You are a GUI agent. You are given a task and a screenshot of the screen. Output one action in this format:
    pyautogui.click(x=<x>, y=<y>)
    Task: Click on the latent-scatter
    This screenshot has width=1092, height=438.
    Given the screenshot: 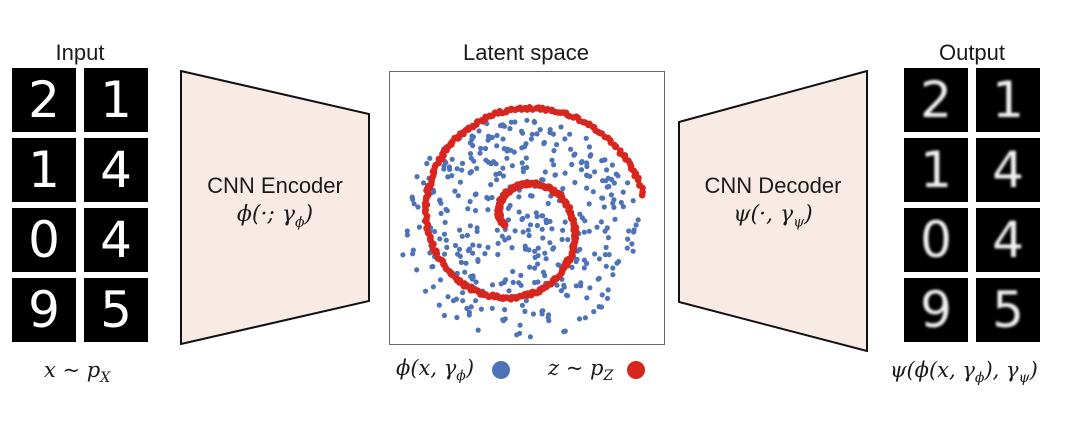 What is the action you would take?
    pyautogui.click(x=523, y=222)
    